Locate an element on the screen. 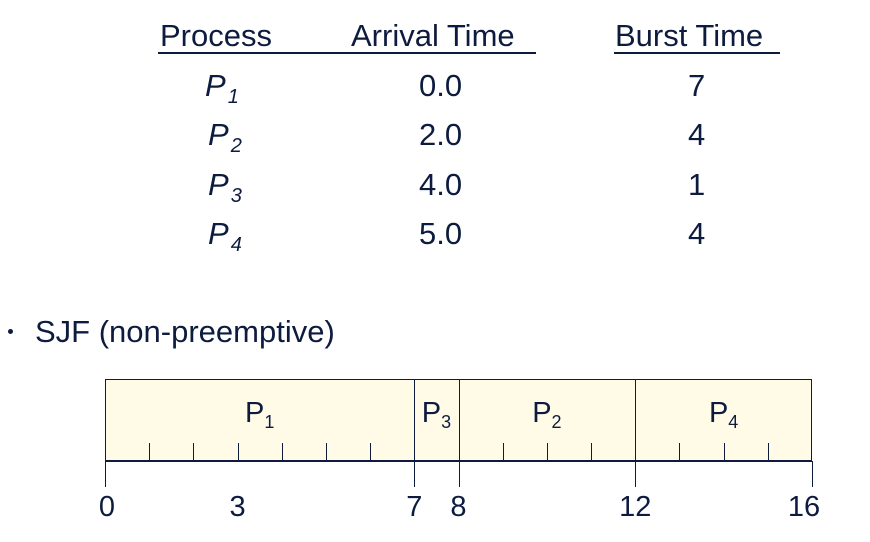 The image size is (870, 542). arrival-time-value: 5.0 is located at coordinates (441, 233).